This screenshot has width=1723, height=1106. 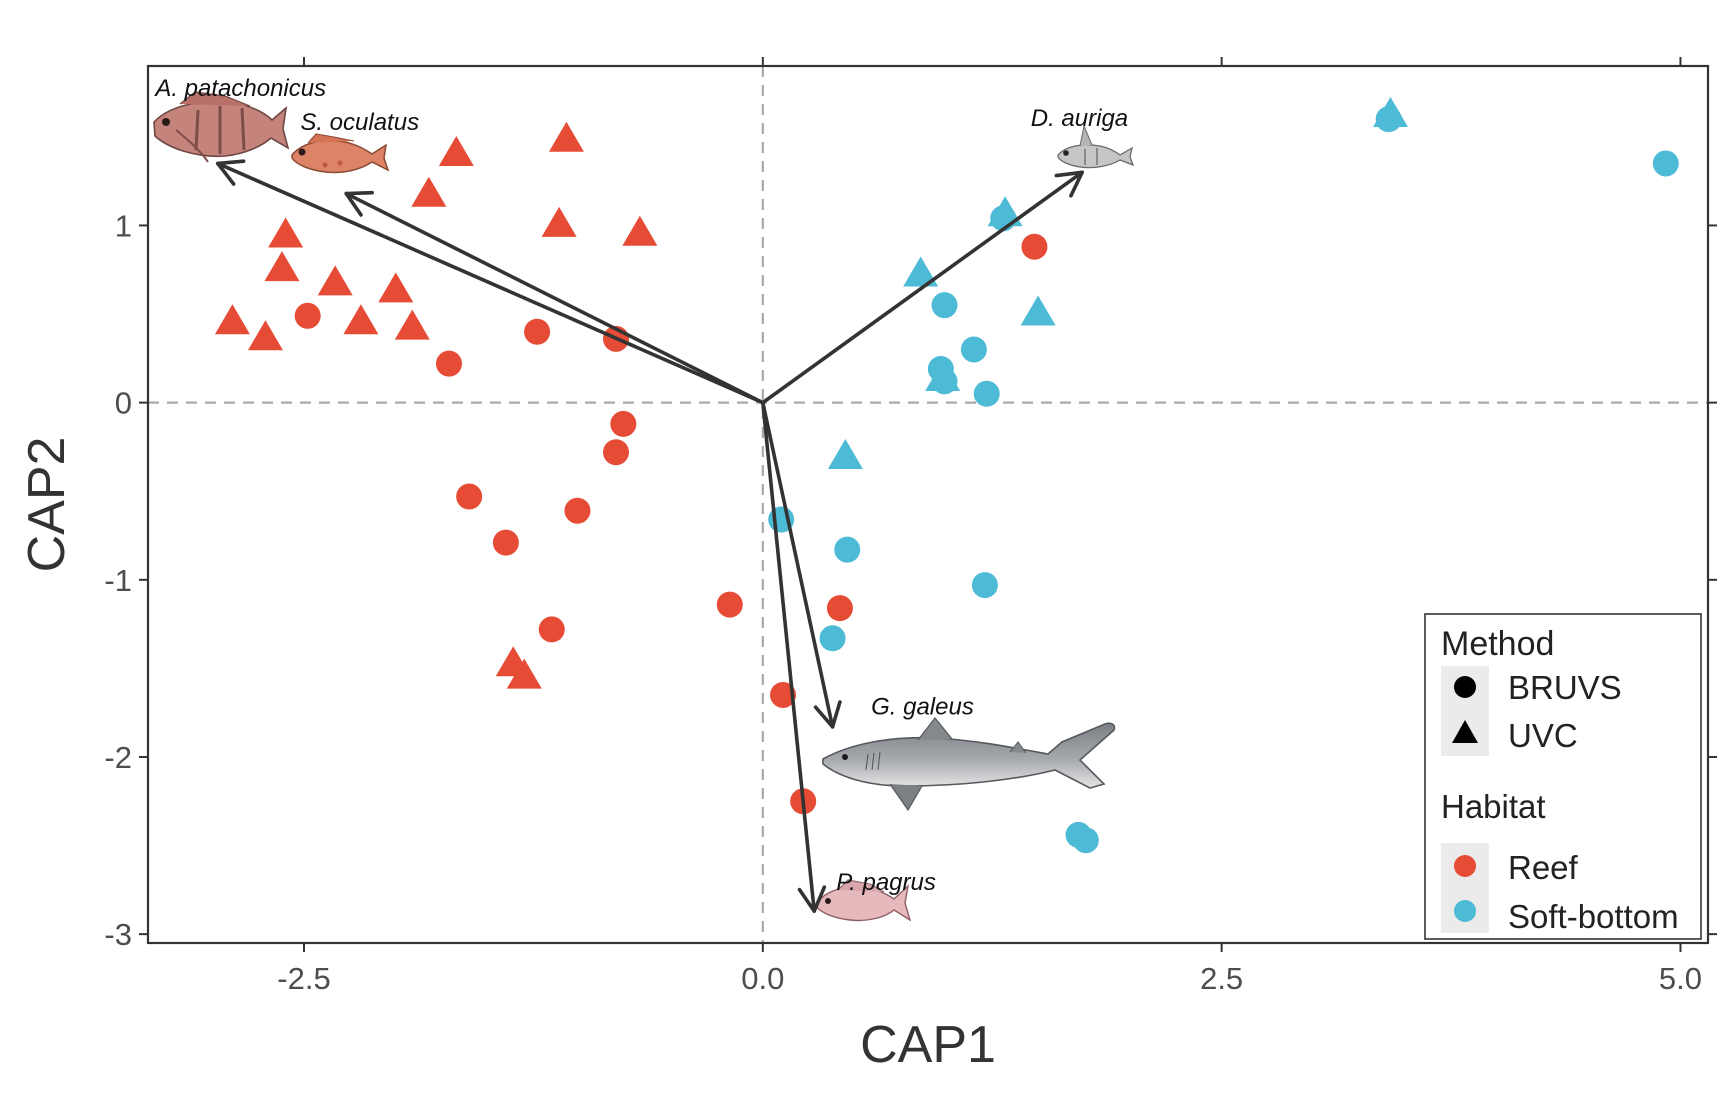 I want to click on y-tick-label: 1, so click(x=123, y=225).